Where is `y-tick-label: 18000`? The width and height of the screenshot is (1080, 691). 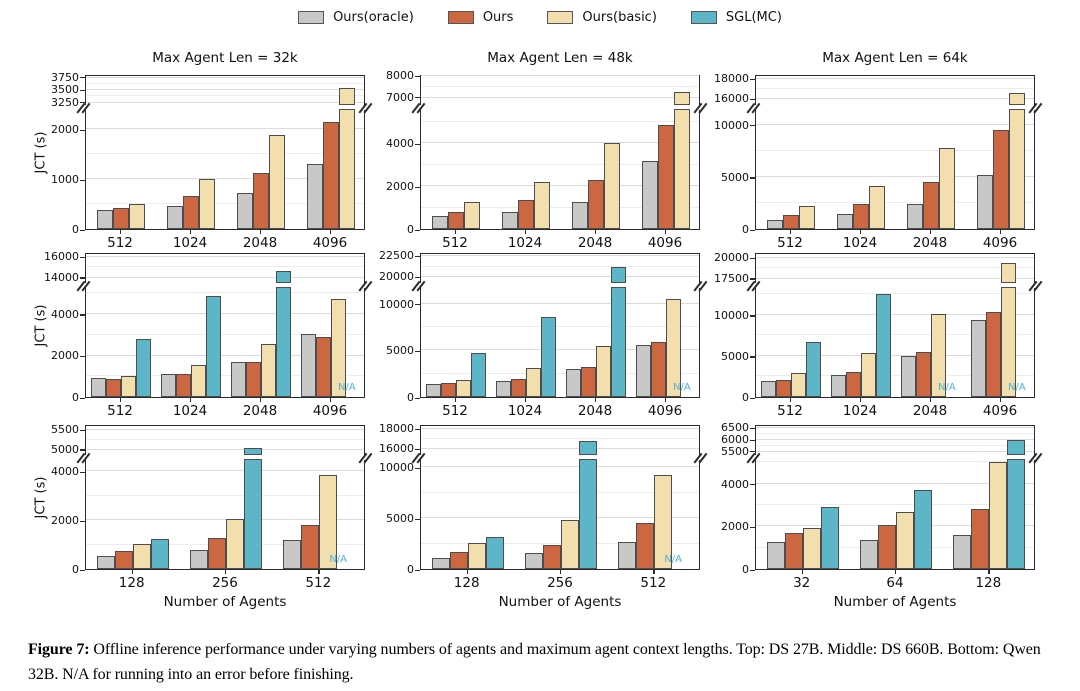
y-tick-label: 18000 is located at coordinates (731, 78).